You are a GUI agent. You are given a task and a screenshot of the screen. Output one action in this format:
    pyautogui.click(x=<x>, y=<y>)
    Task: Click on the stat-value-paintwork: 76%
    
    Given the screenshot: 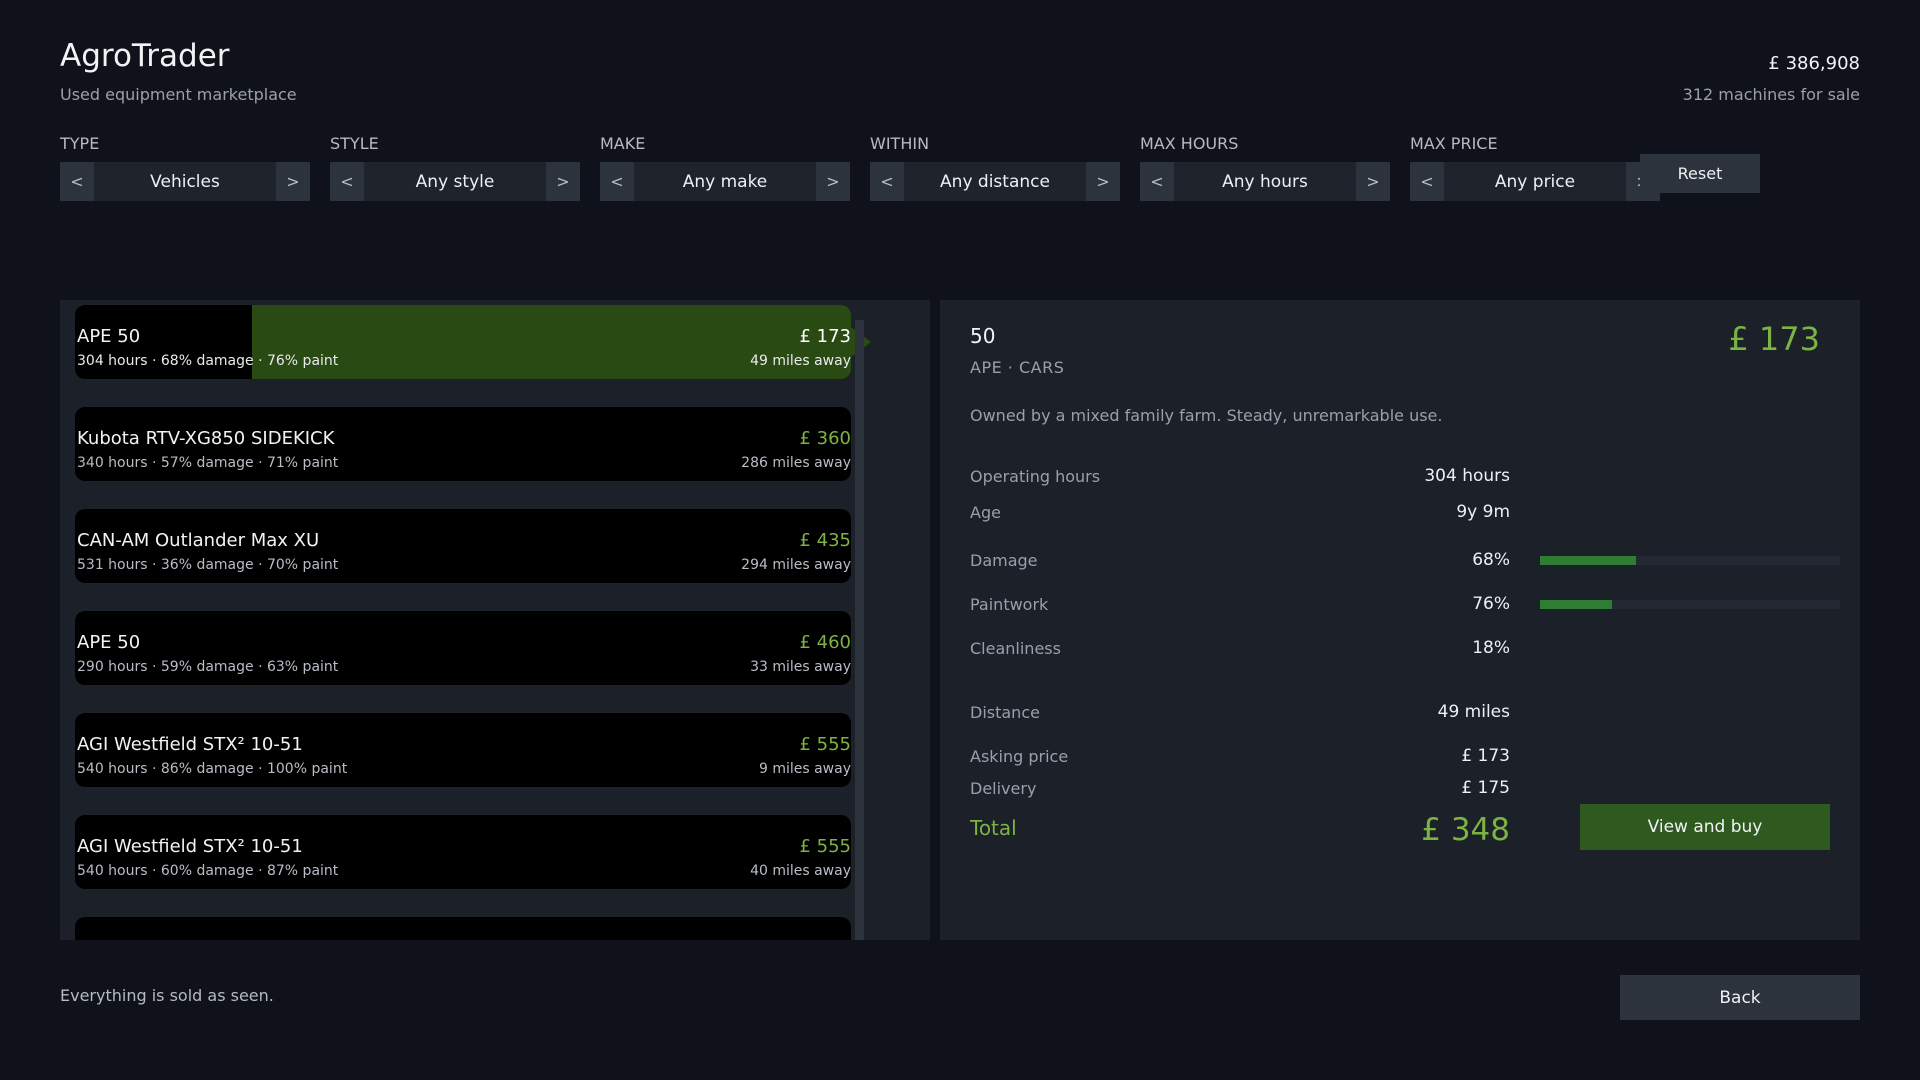 What is the action you would take?
    pyautogui.click(x=1491, y=604)
    